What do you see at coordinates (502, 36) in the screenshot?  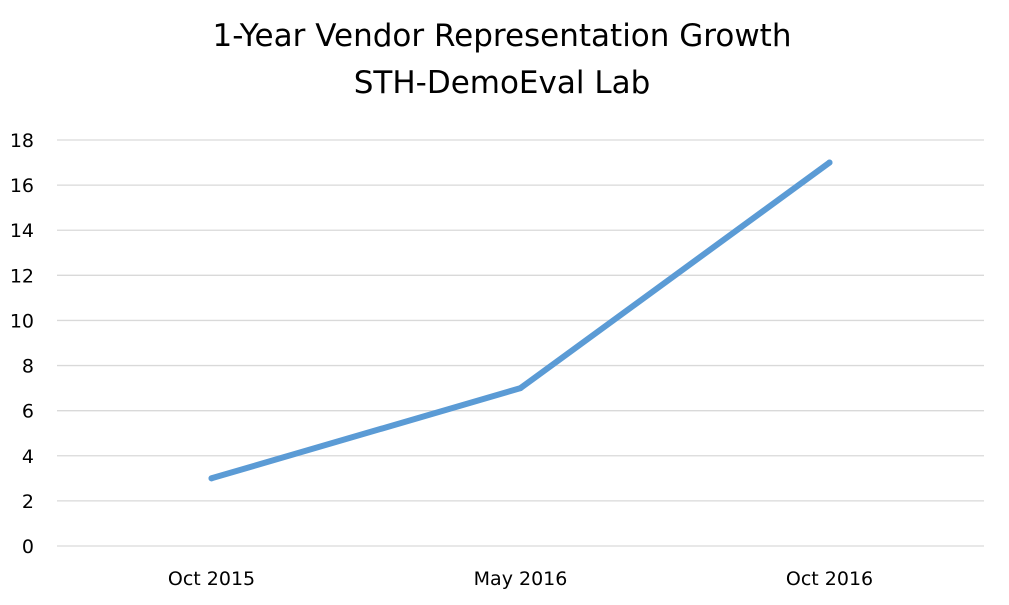 I see `chart-title: 1-Year Vendor Representation Growth` at bounding box center [502, 36].